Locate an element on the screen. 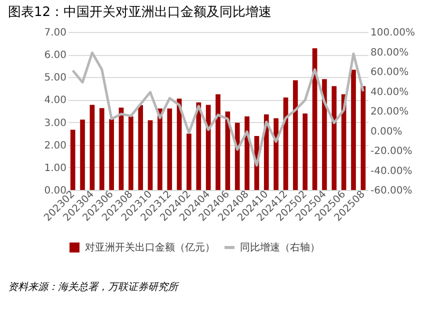  y2-tick-label: -60.00% is located at coordinates (391, 191).